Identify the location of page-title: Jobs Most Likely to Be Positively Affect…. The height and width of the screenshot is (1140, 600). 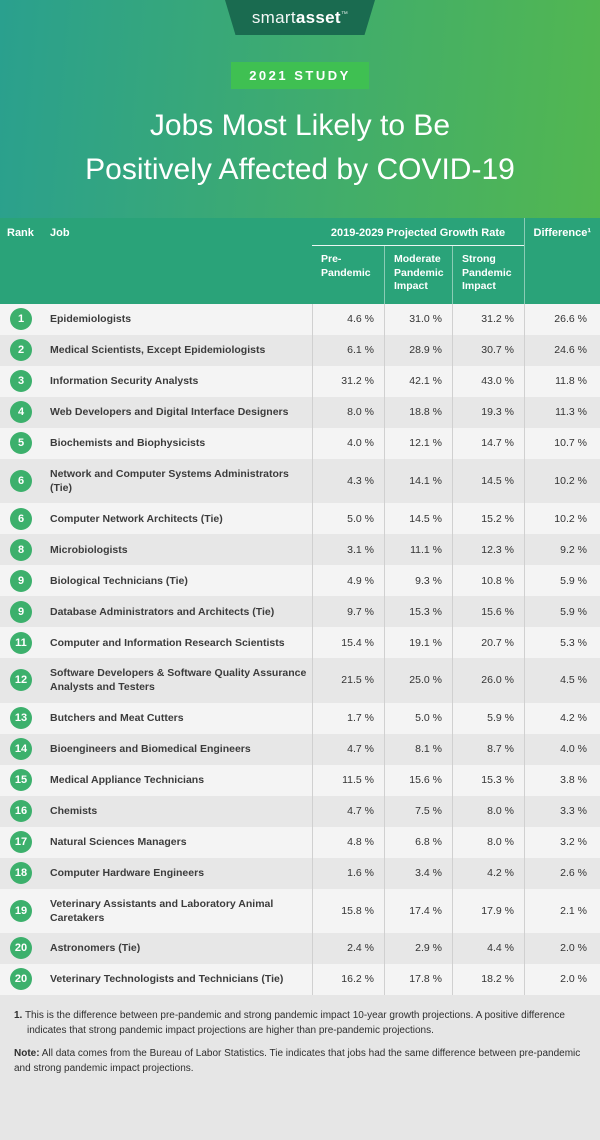
(300, 147).